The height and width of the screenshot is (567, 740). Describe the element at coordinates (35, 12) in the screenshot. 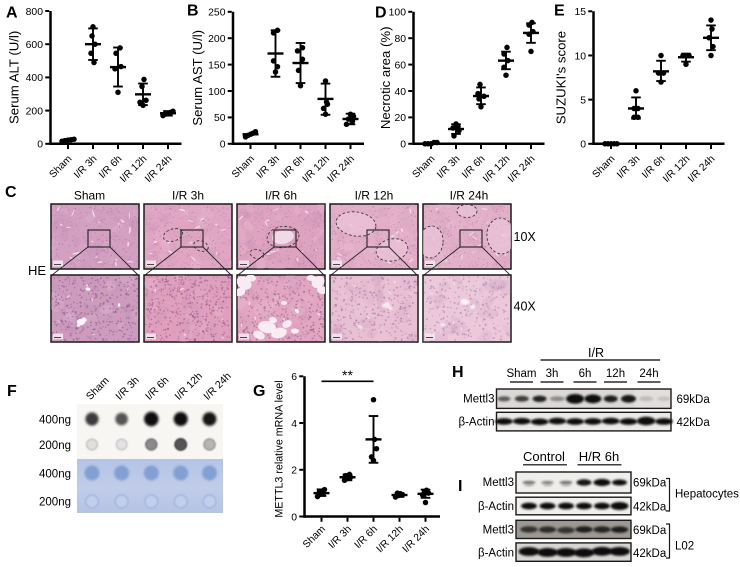

I see `svg-text: 800` at that location.